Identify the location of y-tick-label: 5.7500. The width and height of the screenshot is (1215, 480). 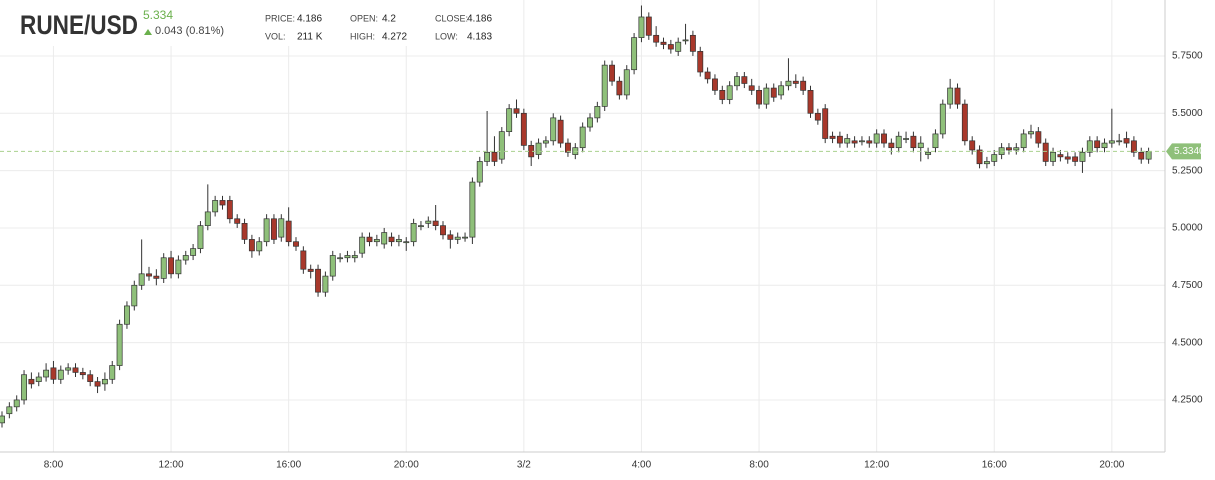
(1187, 56).